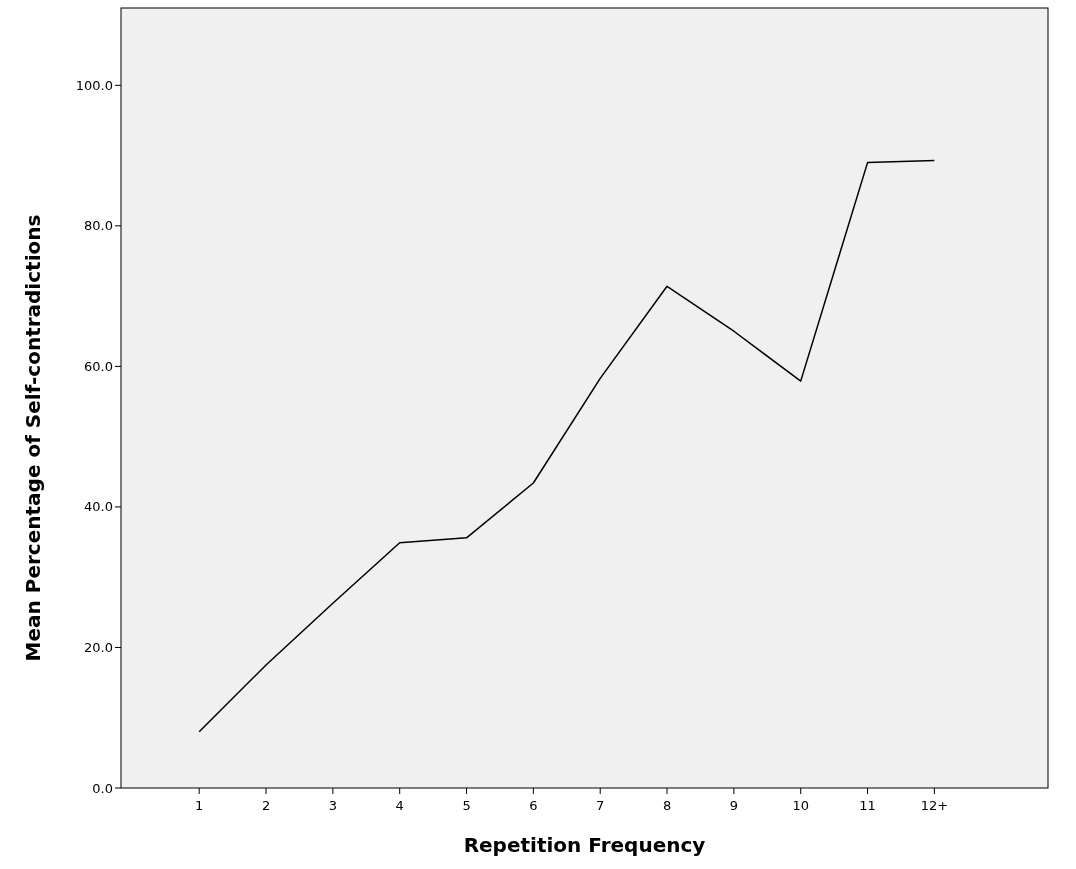 The width and height of the screenshot is (1076, 869). Describe the element at coordinates (800, 805) in the screenshot. I see `x-tick-label: 10` at that location.